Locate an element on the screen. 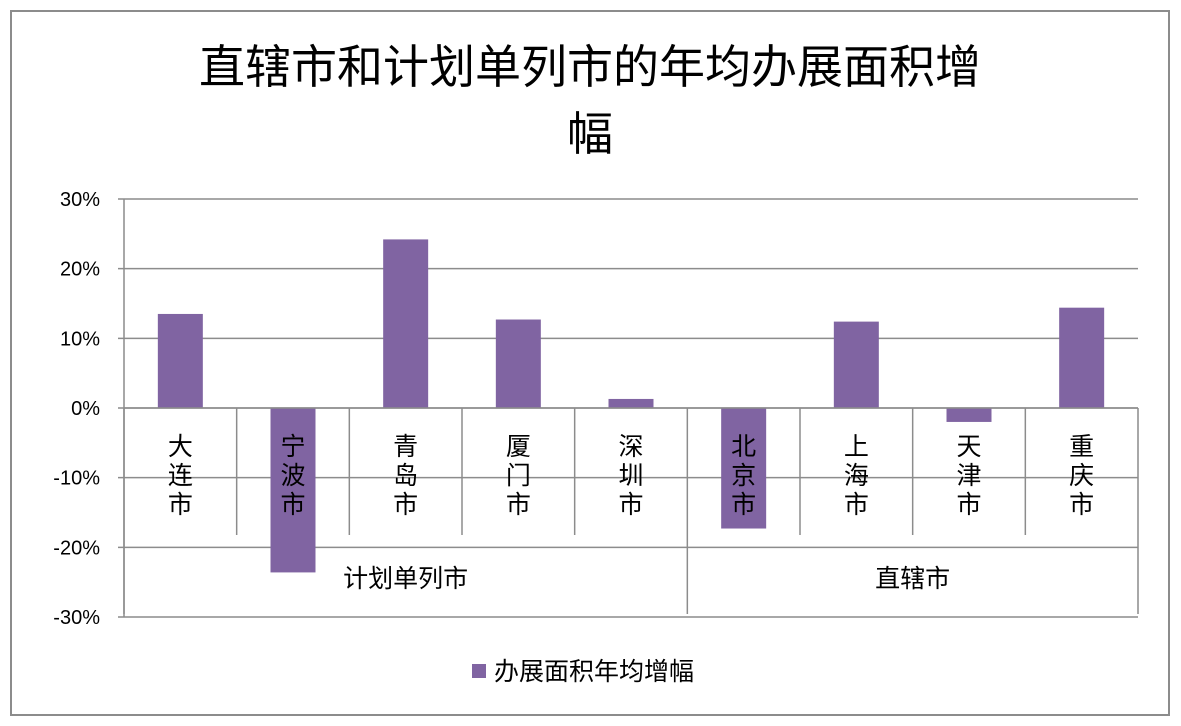 The image size is (1181, 726). bar-厦门市 is located at coordinates (518, 363).